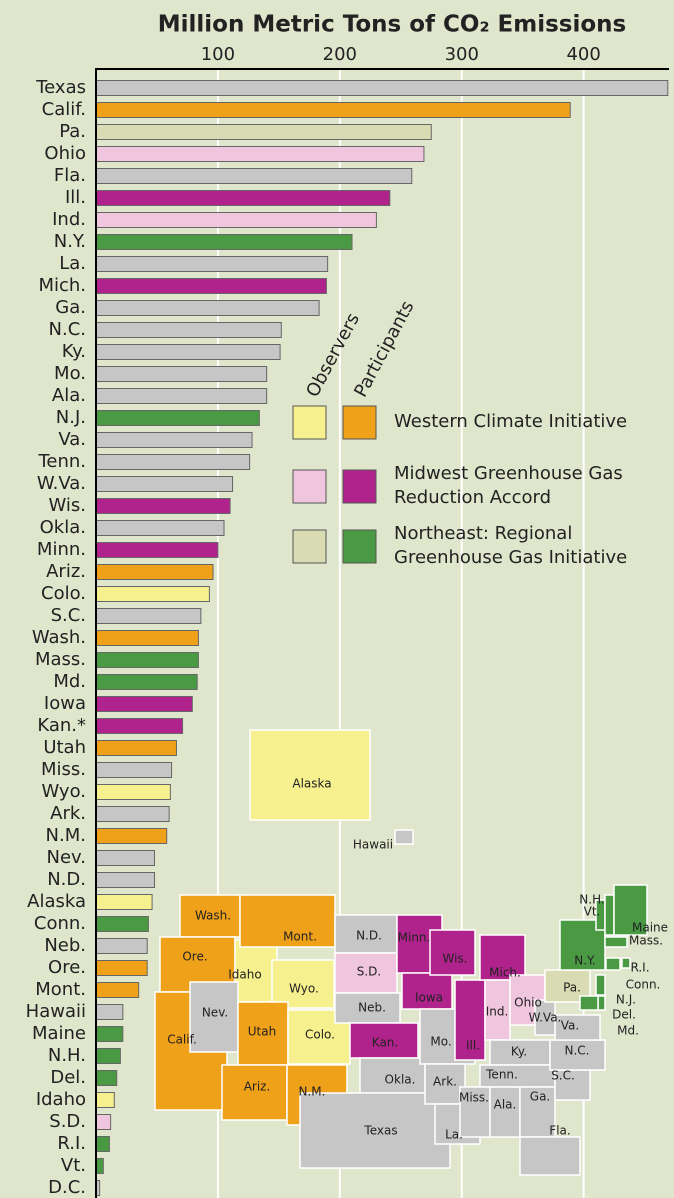 This screenshot has width=674, height=1198. I want to click on legend-label: Western Climate Initiative, so click(510, 421).